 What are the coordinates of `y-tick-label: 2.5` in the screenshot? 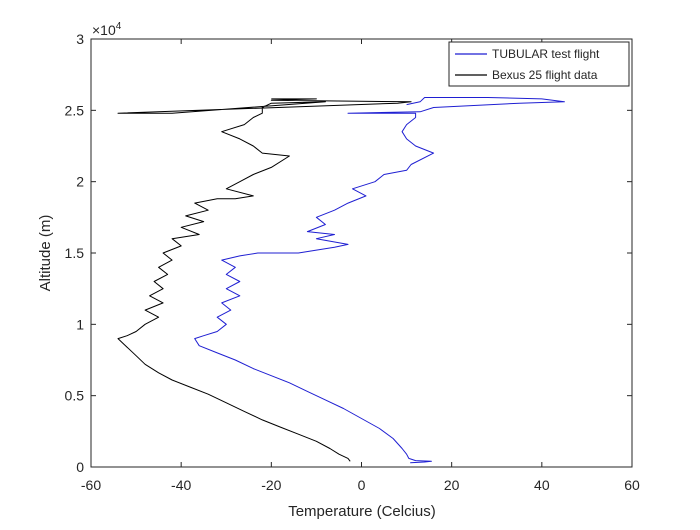 It's located at (75, 110).